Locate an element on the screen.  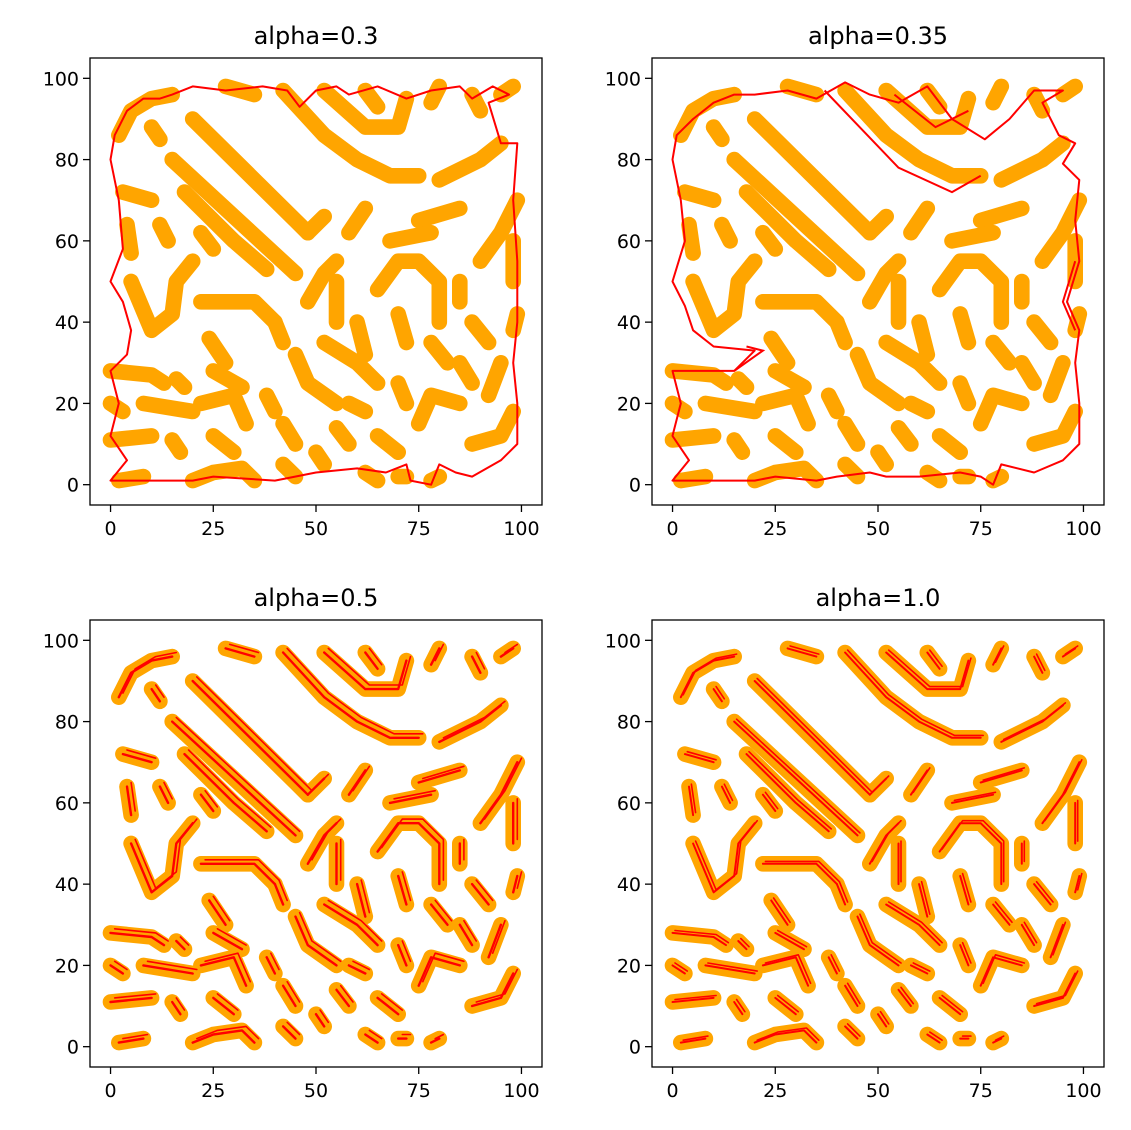
y-tick-label: 20 is located at coordinates (629, 404).